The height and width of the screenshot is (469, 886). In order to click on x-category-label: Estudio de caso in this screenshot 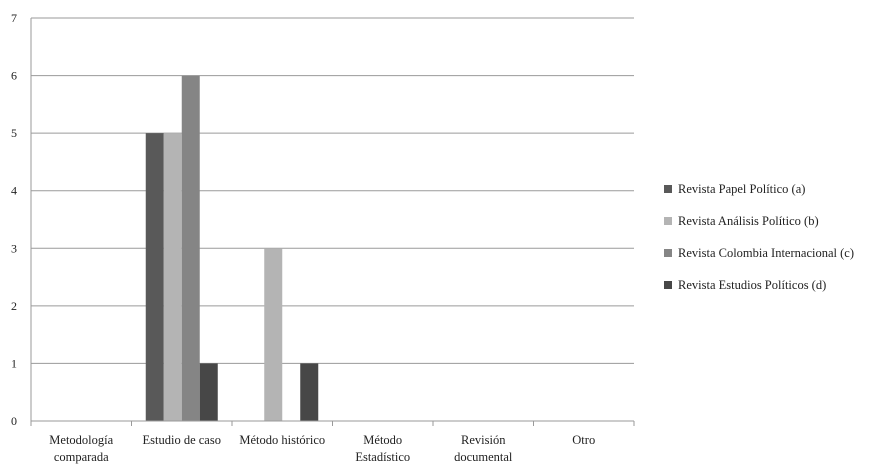, I will do `click(182, 440)`.